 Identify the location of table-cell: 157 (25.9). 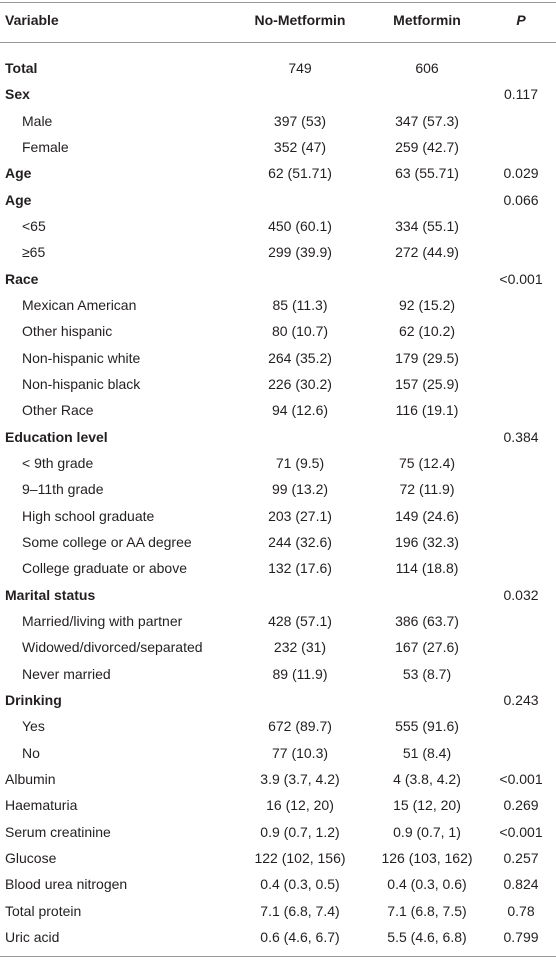
(427, 383).